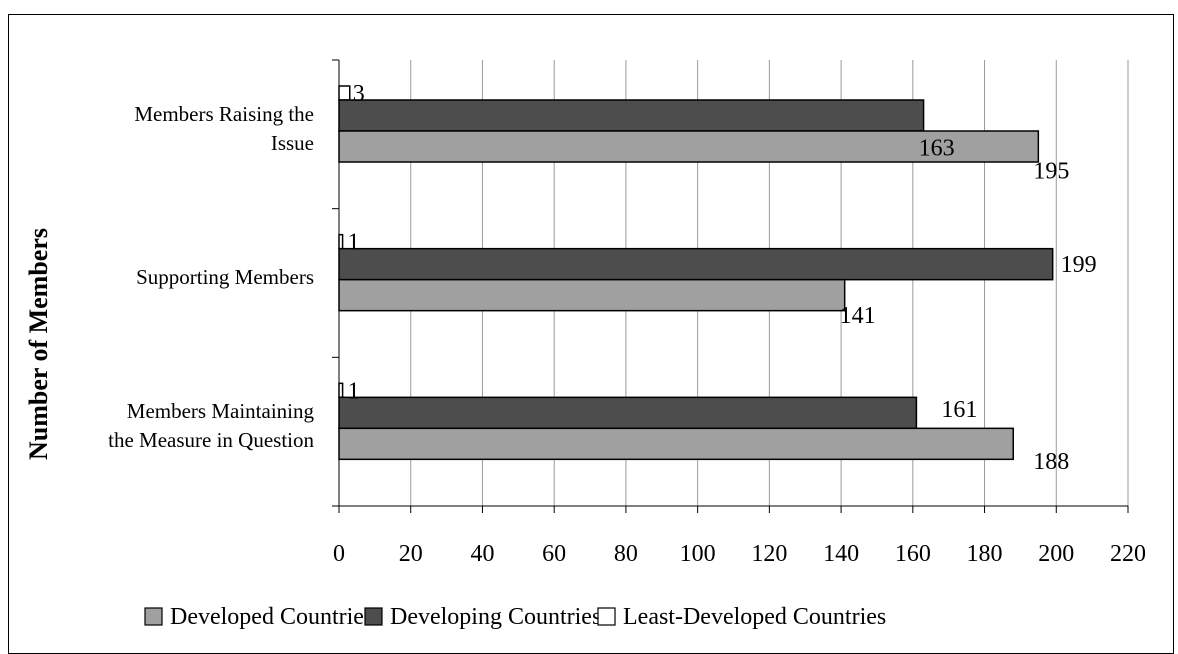 This screenshot has height=654, width=1178. What do you see at coordinates (292, 143) in the screenshot?
I see `category-label: Issue` at bounding box center [292, 143].